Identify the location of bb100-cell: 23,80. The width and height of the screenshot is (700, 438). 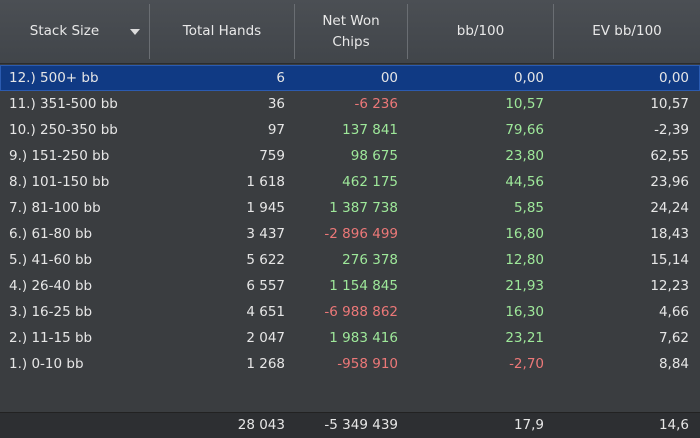
(524, 156).